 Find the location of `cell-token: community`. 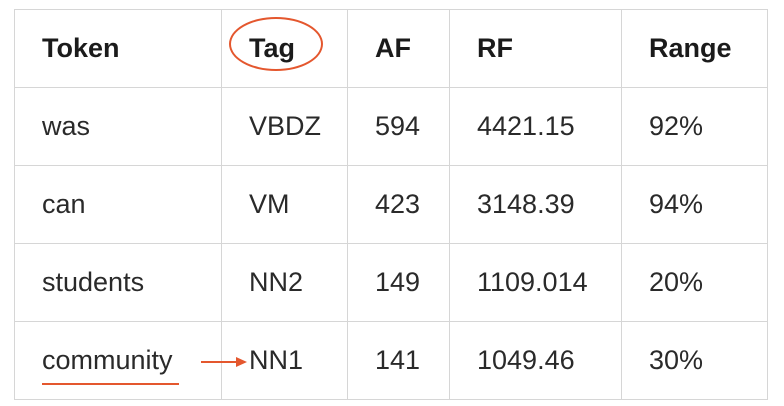

cell-token: community is located at coordinates (118, 360).